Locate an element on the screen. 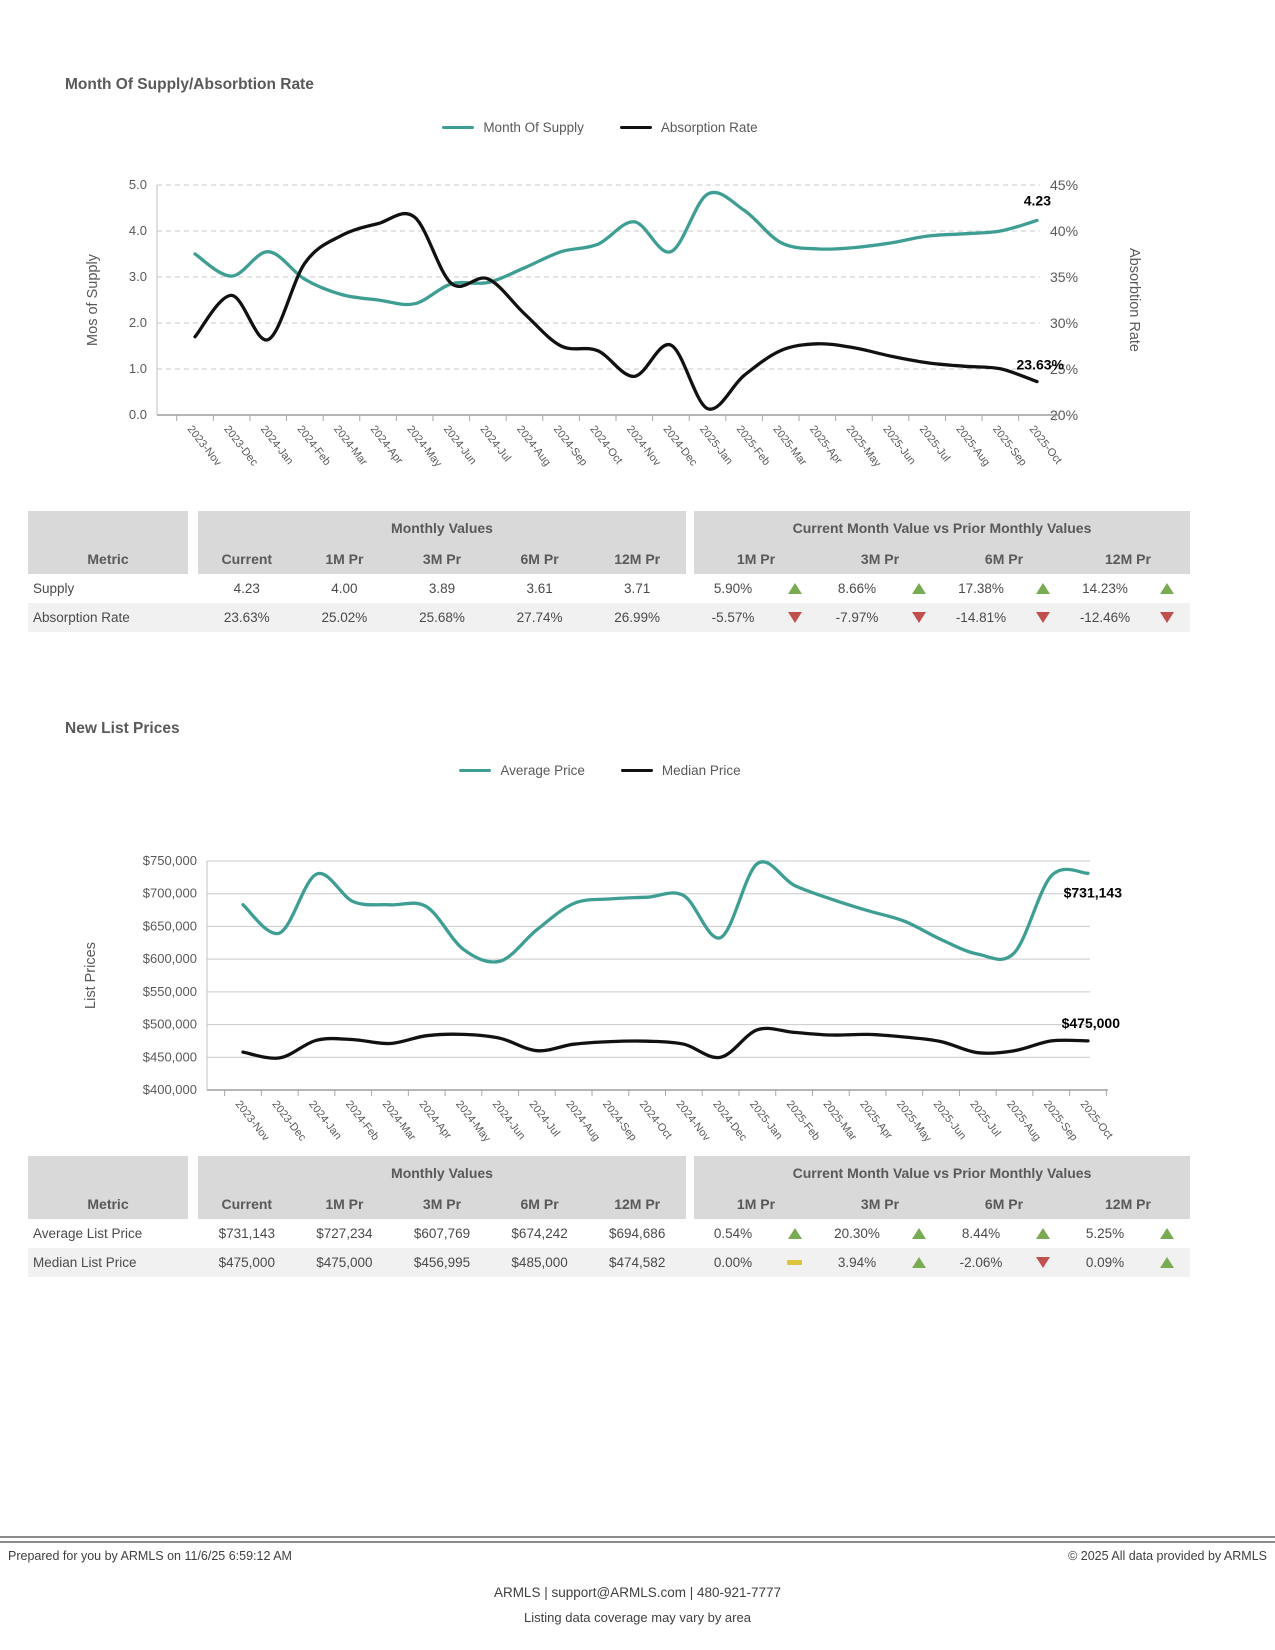  comparison-value: 8.44% is located at coordinates (981, 1233).